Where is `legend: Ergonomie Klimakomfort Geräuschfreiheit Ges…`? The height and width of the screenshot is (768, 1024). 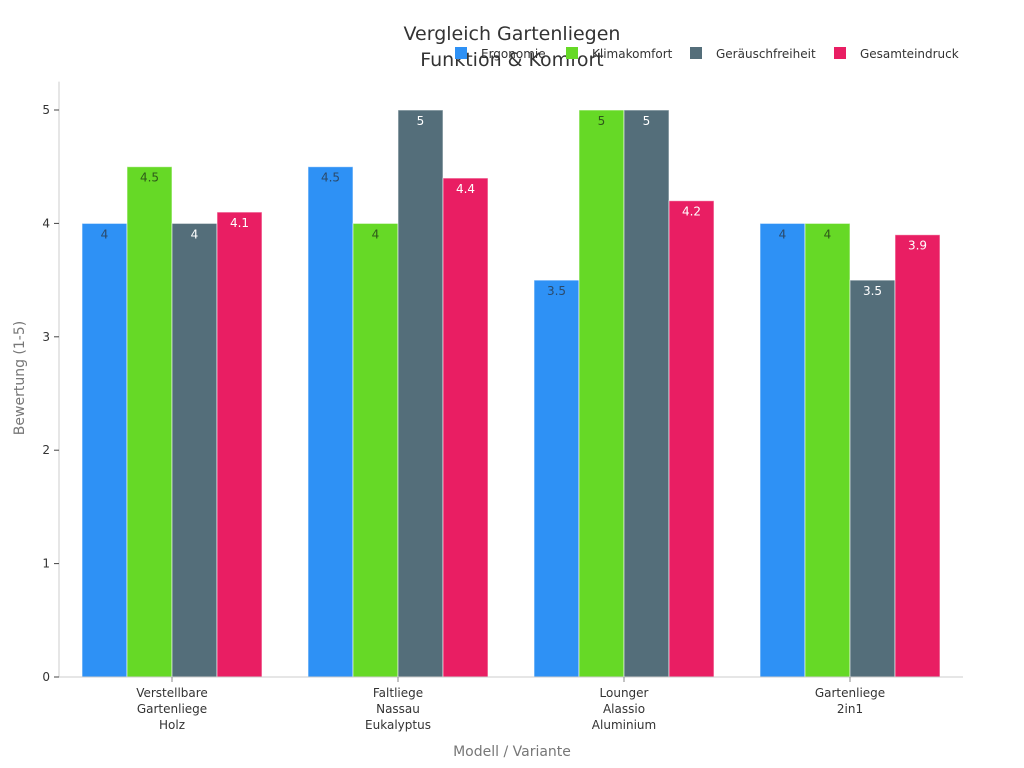 legend: Ergonomie Klimakomfort Geräuschfreiheit Ges… is located at coordinates (707, 54).